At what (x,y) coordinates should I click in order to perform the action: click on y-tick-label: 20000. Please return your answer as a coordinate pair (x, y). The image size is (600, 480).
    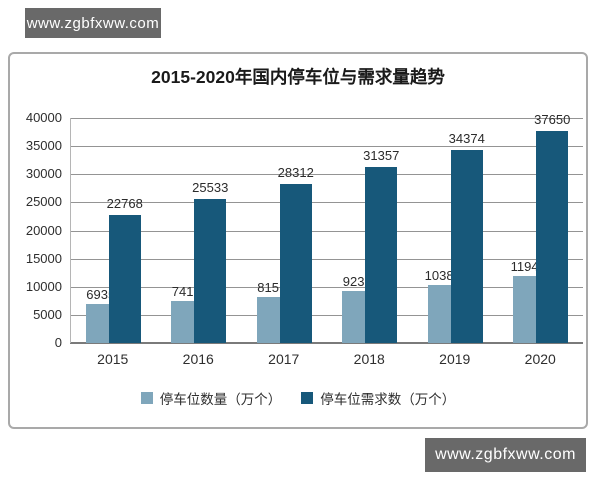
    Looking at the image, I should click on (43, 230).